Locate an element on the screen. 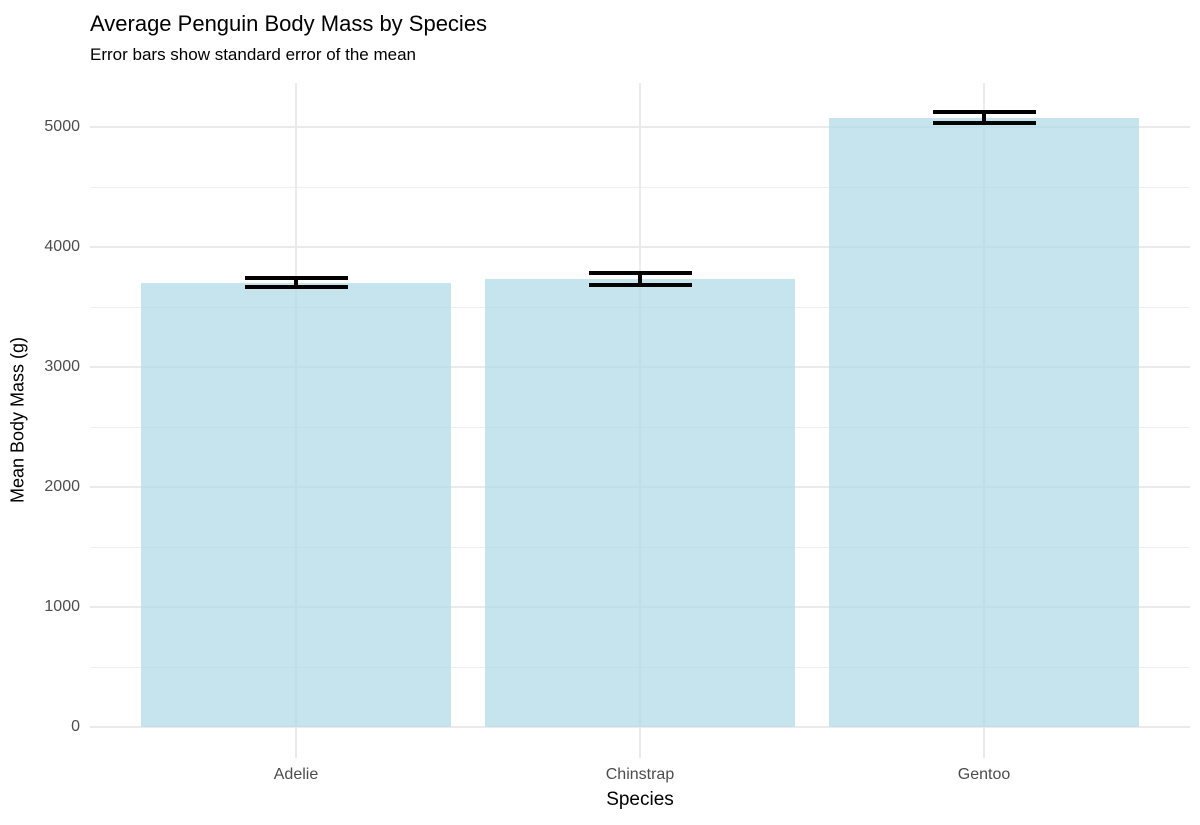  errorbar-gentoo is located at coordinates (984, 118).